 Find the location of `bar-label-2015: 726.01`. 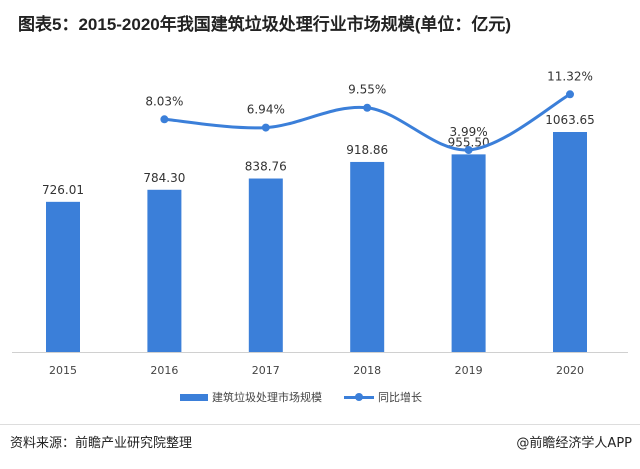

bar-label-2015: 726.01 is located at coordinates (63, 190).